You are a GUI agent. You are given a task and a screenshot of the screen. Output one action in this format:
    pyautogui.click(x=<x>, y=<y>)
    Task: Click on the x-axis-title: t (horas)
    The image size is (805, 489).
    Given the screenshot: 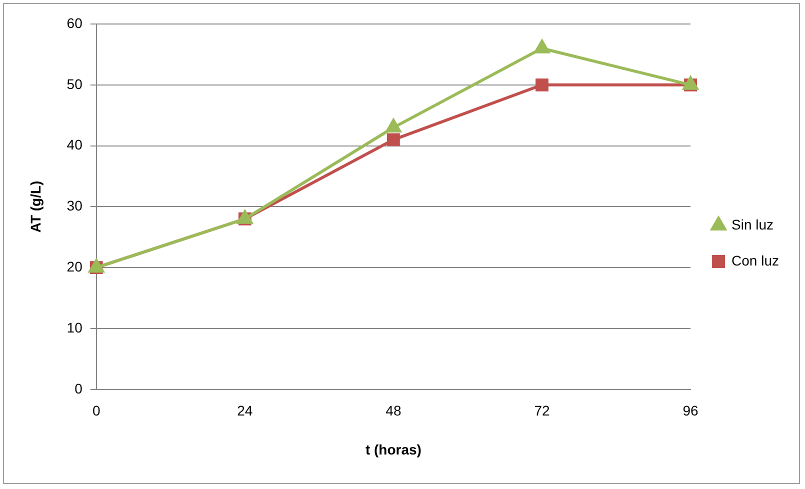 What is the action you would take?
    pyautogui.click(x=393, y=449)
    